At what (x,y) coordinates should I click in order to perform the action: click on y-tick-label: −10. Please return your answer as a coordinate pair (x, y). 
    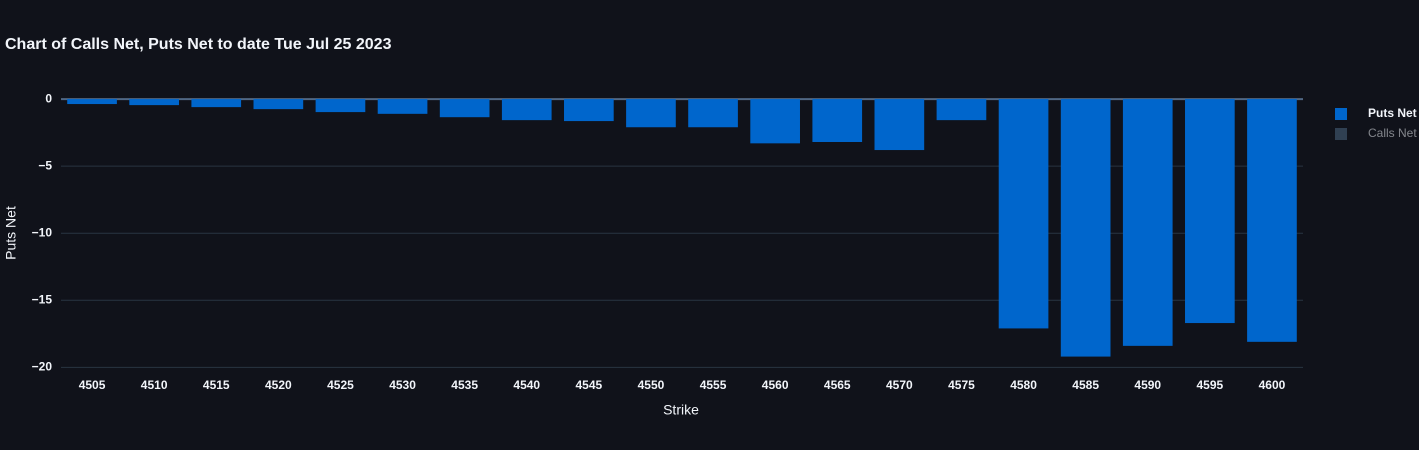
    Looking at the image, I should click on (42, 232).